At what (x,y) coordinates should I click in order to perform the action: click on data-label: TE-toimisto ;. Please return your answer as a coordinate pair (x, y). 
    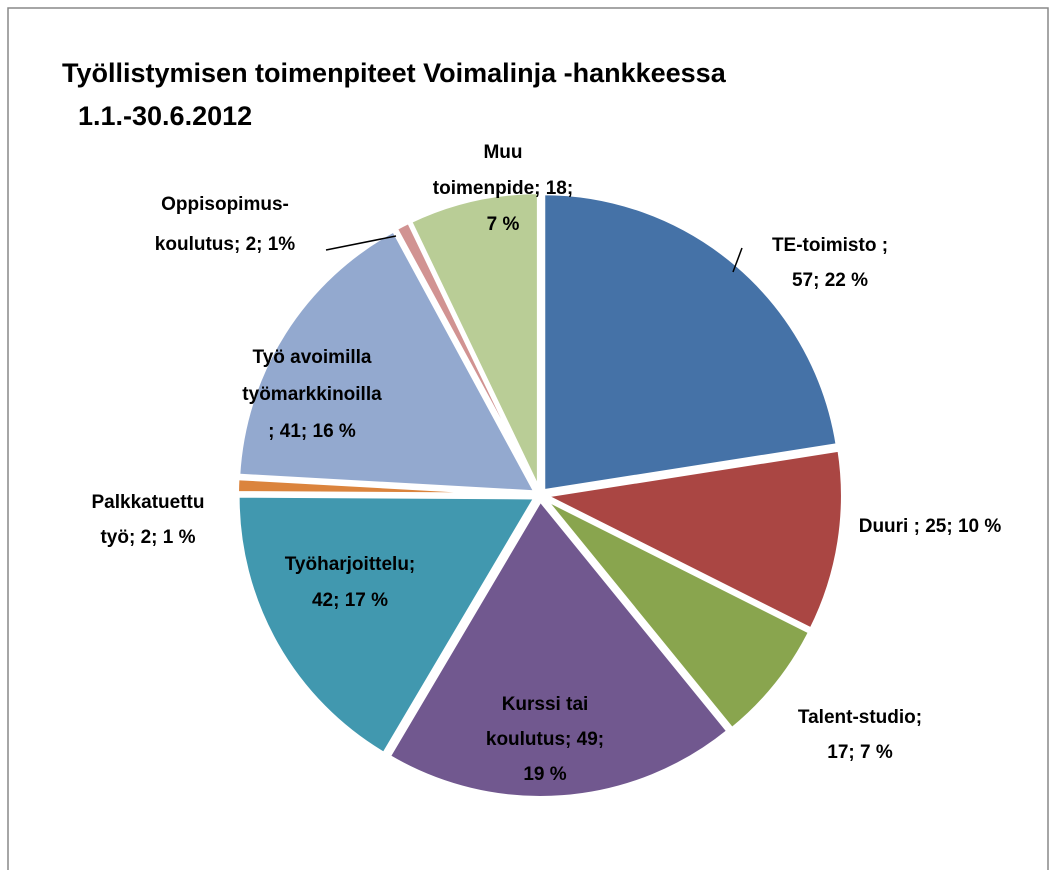
    Looking at the image, I should click on (830, 245).